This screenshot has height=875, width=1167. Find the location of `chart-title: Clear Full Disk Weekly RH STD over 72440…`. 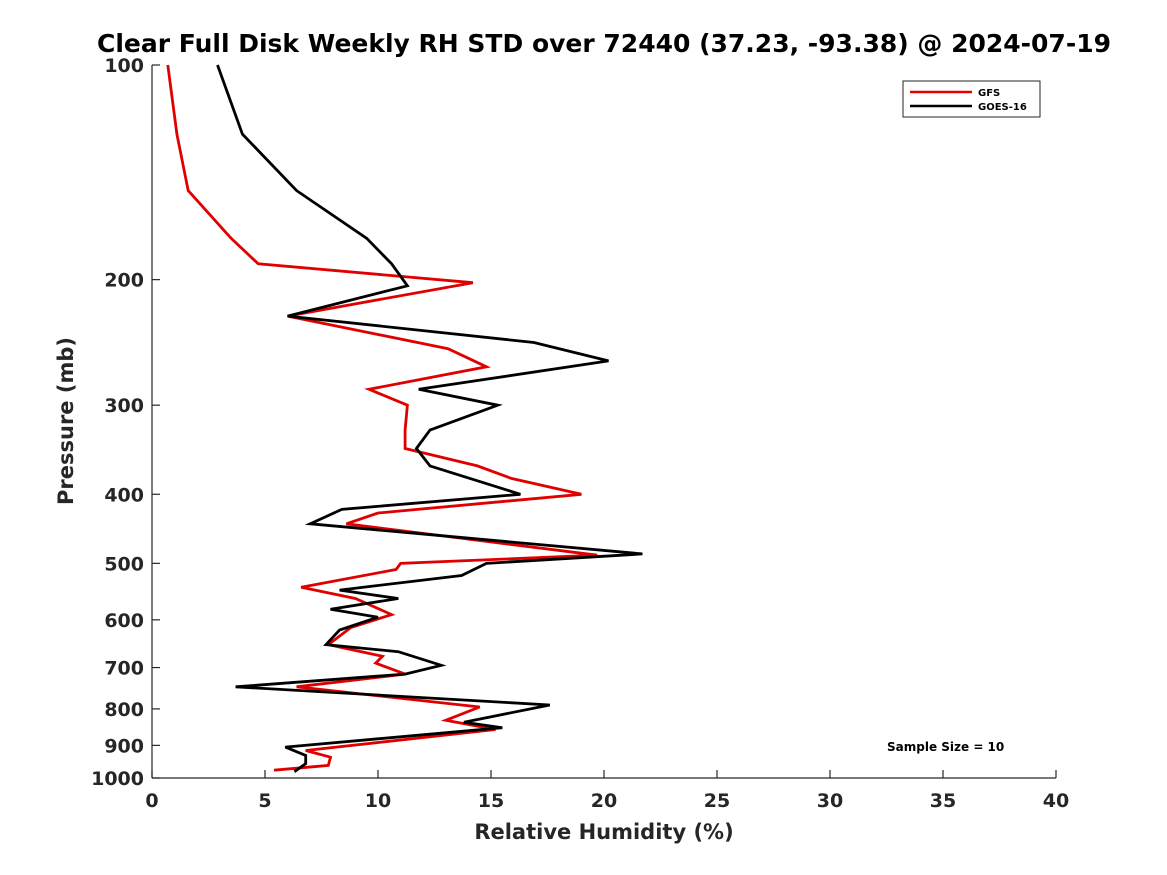

chart-title: Clear Full Disk Weekly RH STD over 72440… is located at coordinates (604, 43).